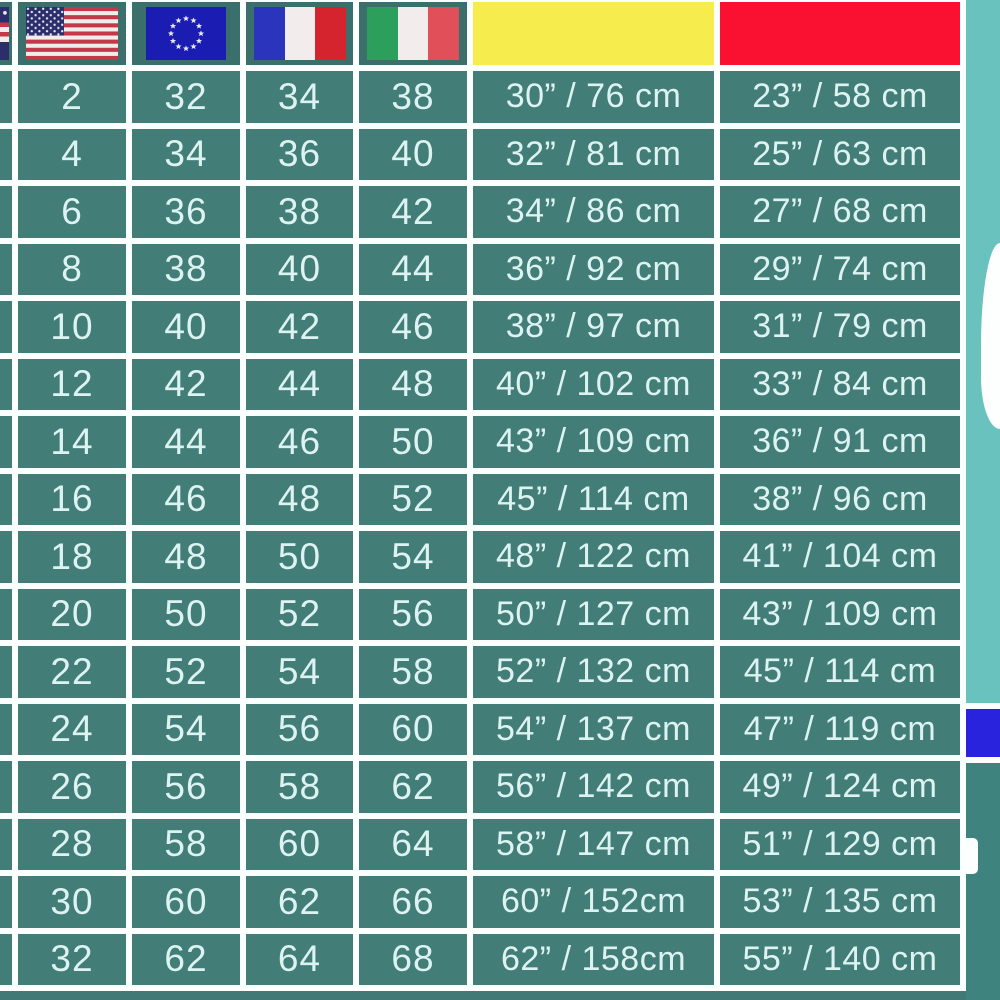 Image resolution: width=1000 pixels, height=1000 pixels. I want to click on waist-measurement-cell: 23” / 58 cm, so click(840, 97).